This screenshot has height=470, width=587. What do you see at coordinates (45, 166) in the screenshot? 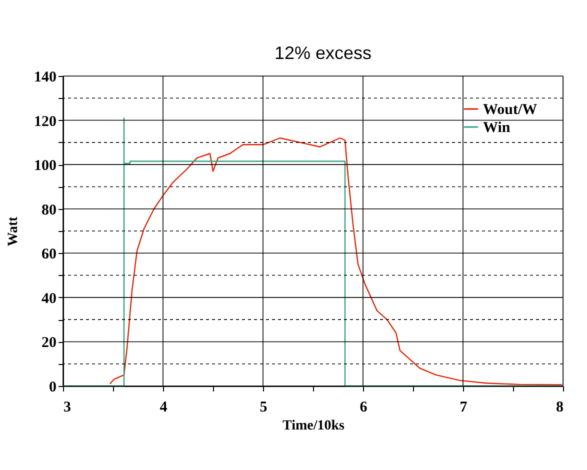
I see `y-tick-label: 100` at bounding box center [45, 166].